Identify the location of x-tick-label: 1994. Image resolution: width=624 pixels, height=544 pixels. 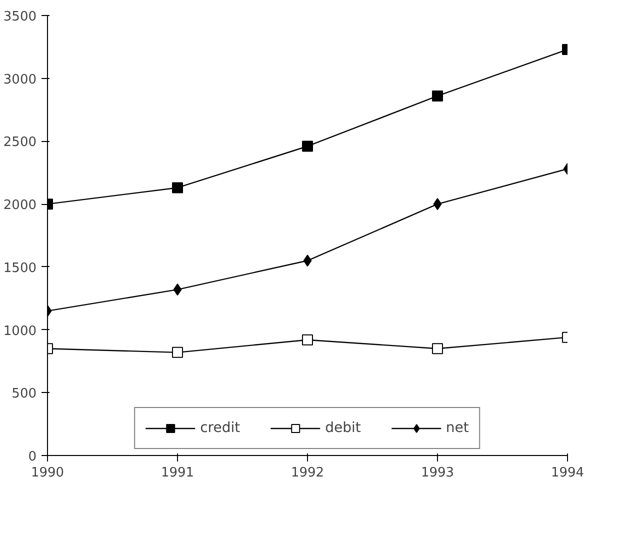
(567, 473).